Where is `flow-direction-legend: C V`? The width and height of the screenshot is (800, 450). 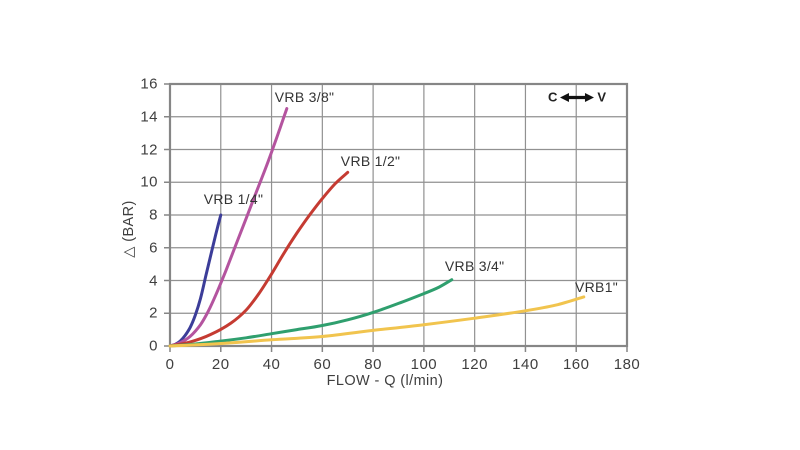 flow-direction-legend: C V is located at coordinates (577, 97).